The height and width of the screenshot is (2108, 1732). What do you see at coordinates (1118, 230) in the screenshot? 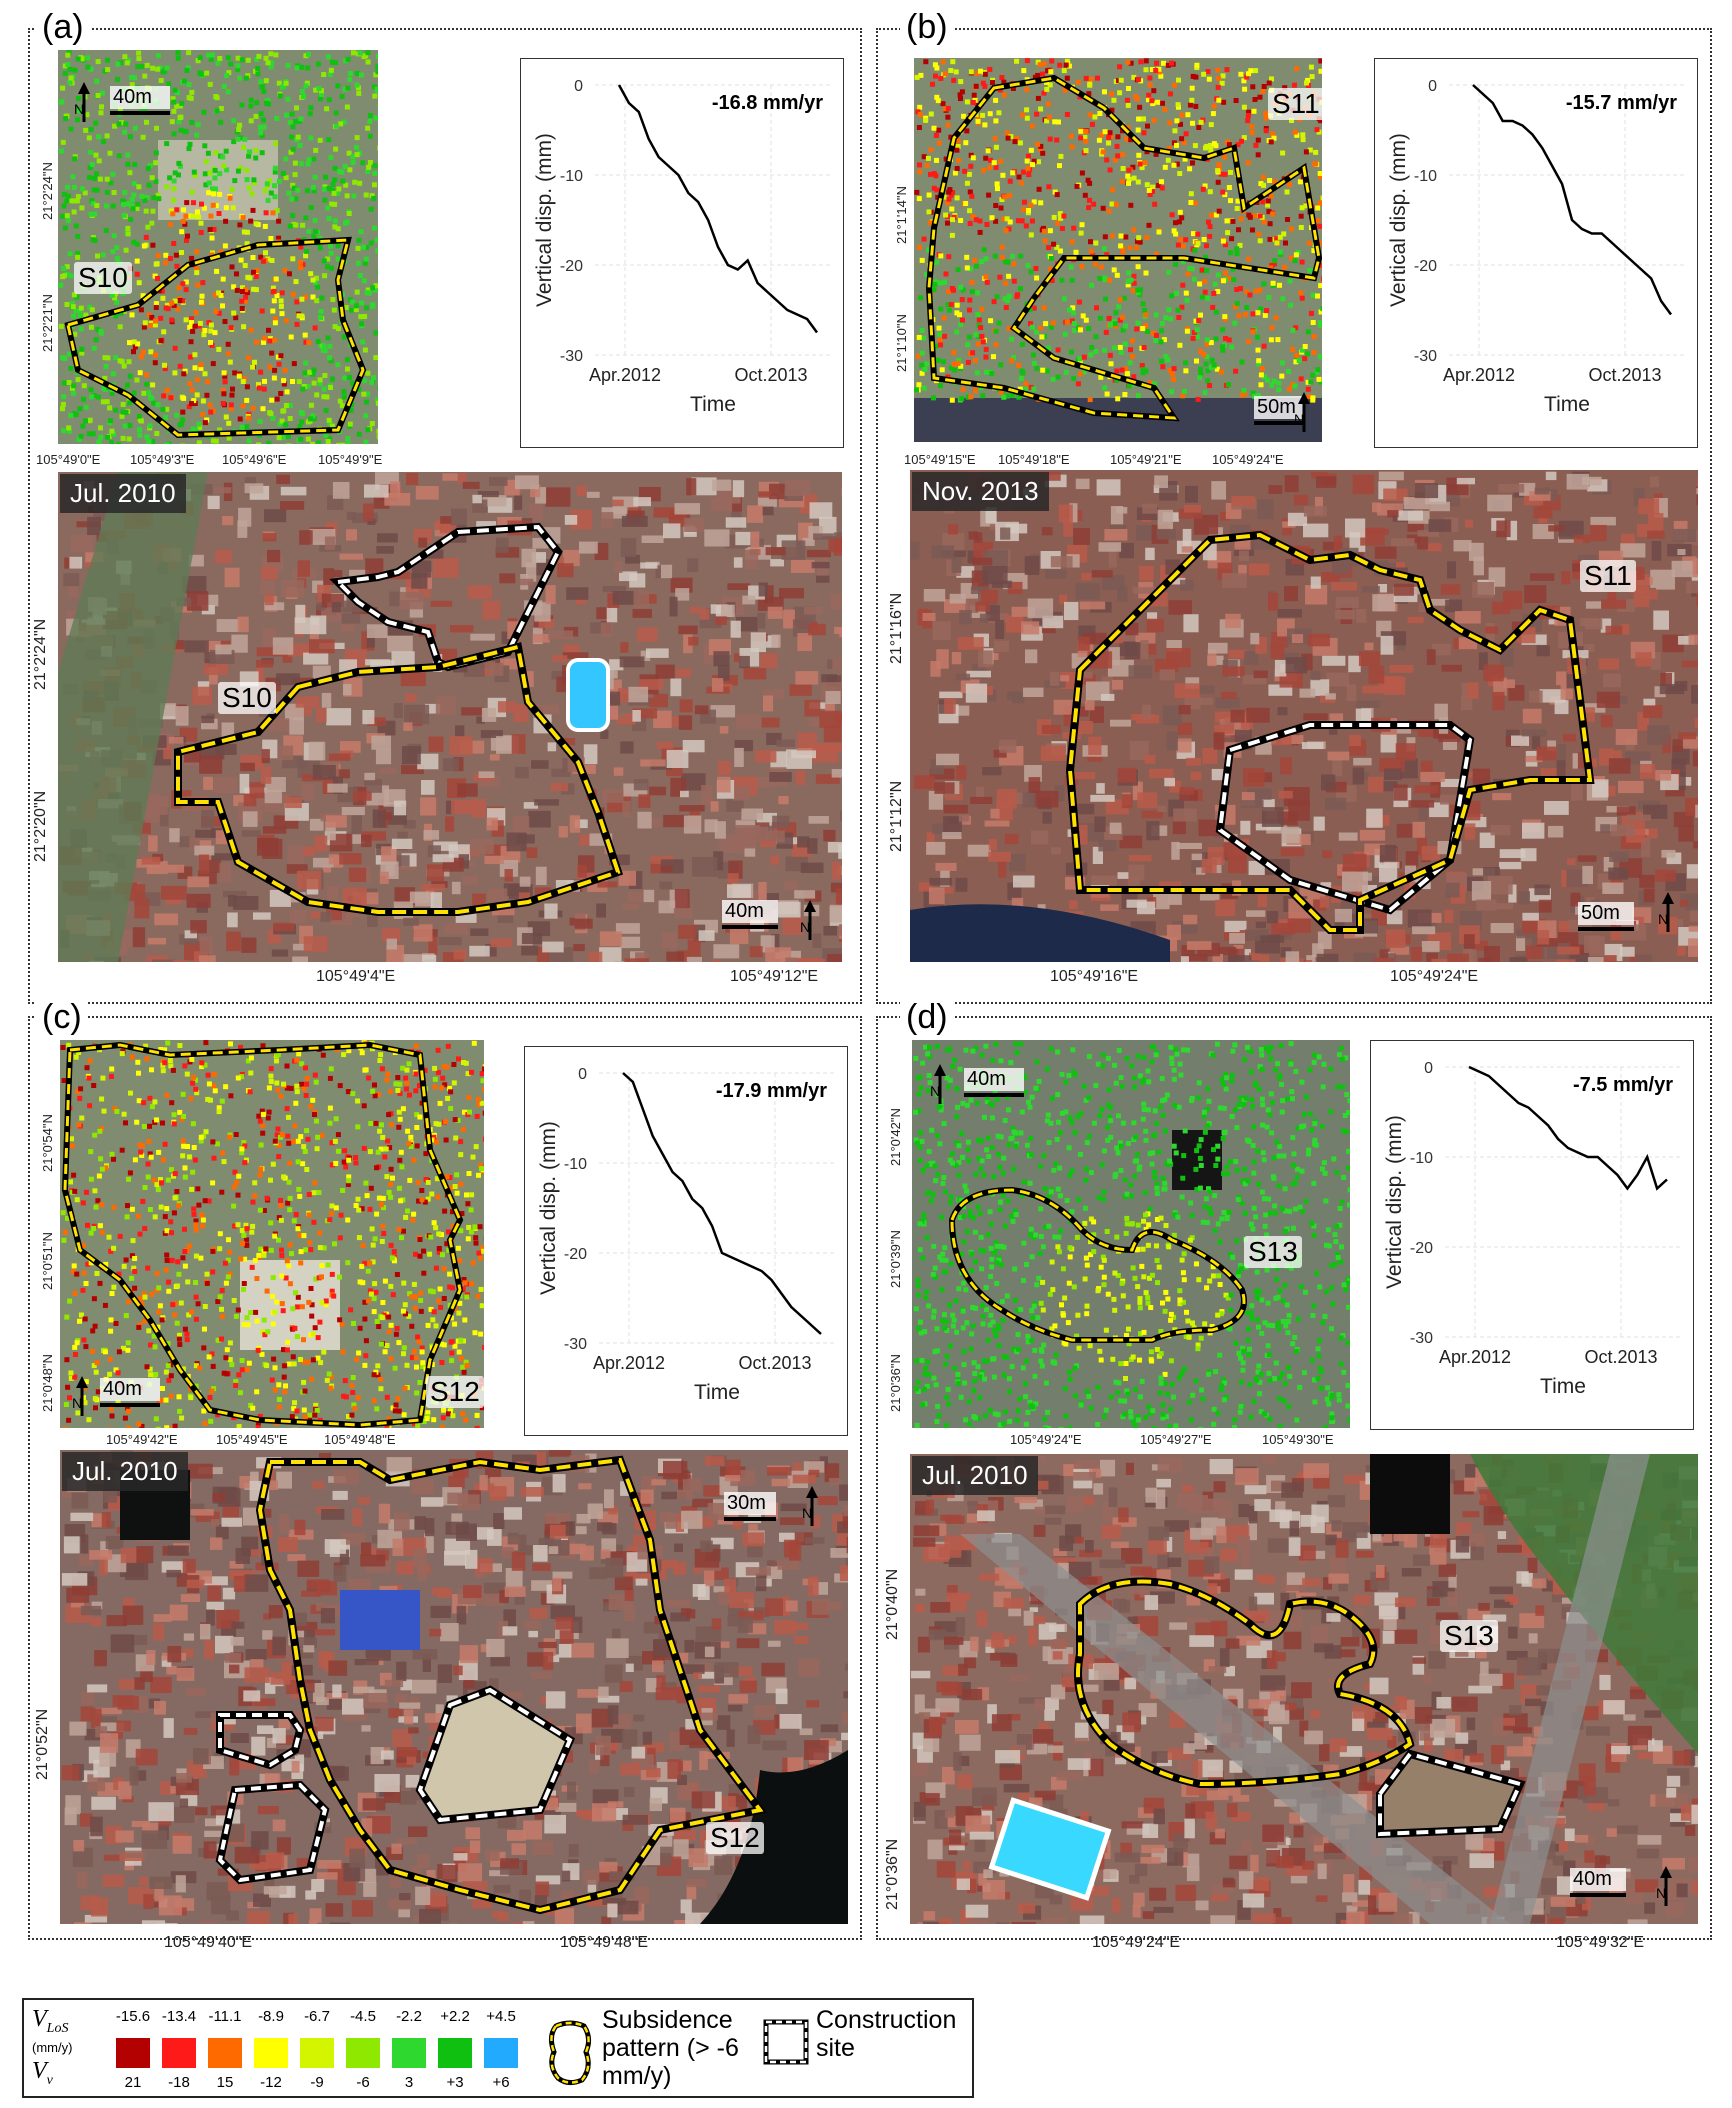
I see `panel-b-speckle` at bounding box center [1118, 230].